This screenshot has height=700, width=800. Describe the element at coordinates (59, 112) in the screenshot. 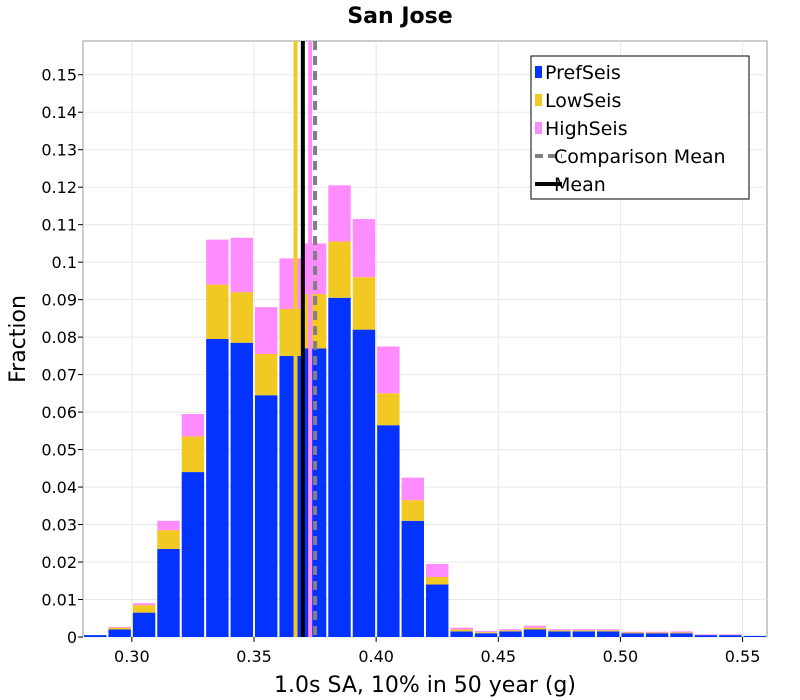

I see `y-tick-label: 0.14` at that location.